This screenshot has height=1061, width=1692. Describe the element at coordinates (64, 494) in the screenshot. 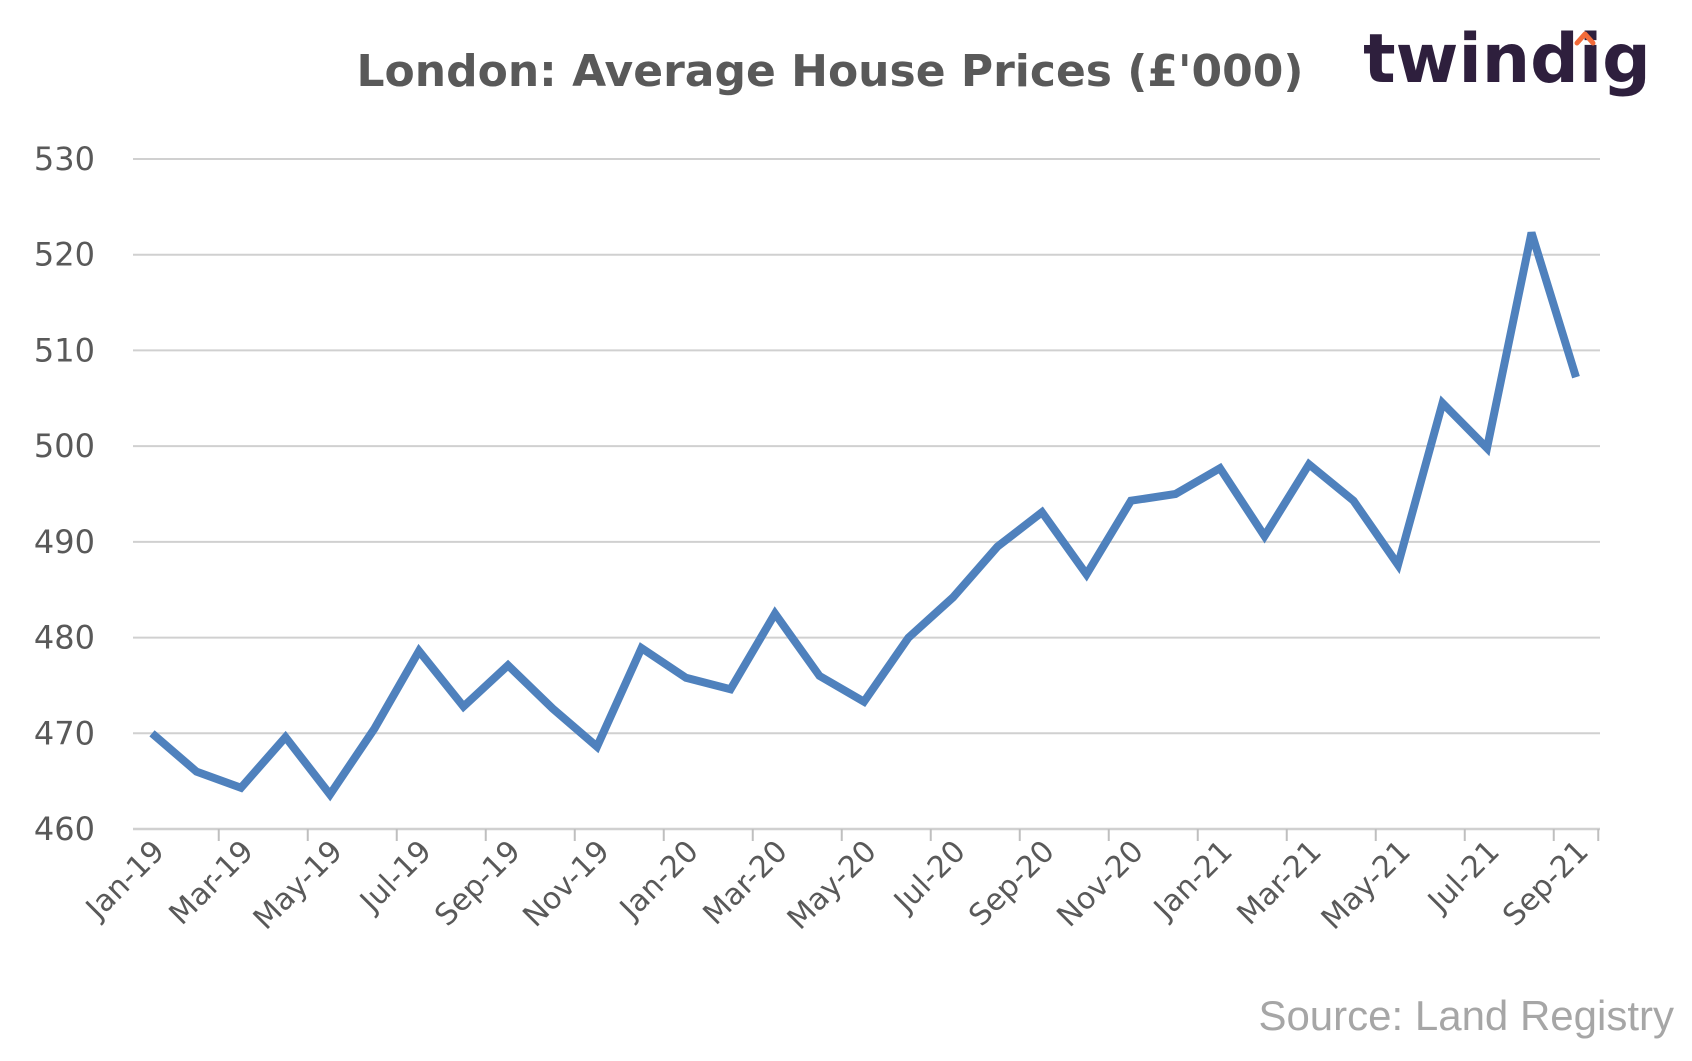

I see `y-axis: 460 470 480 490 500 510 520 530` at that location.